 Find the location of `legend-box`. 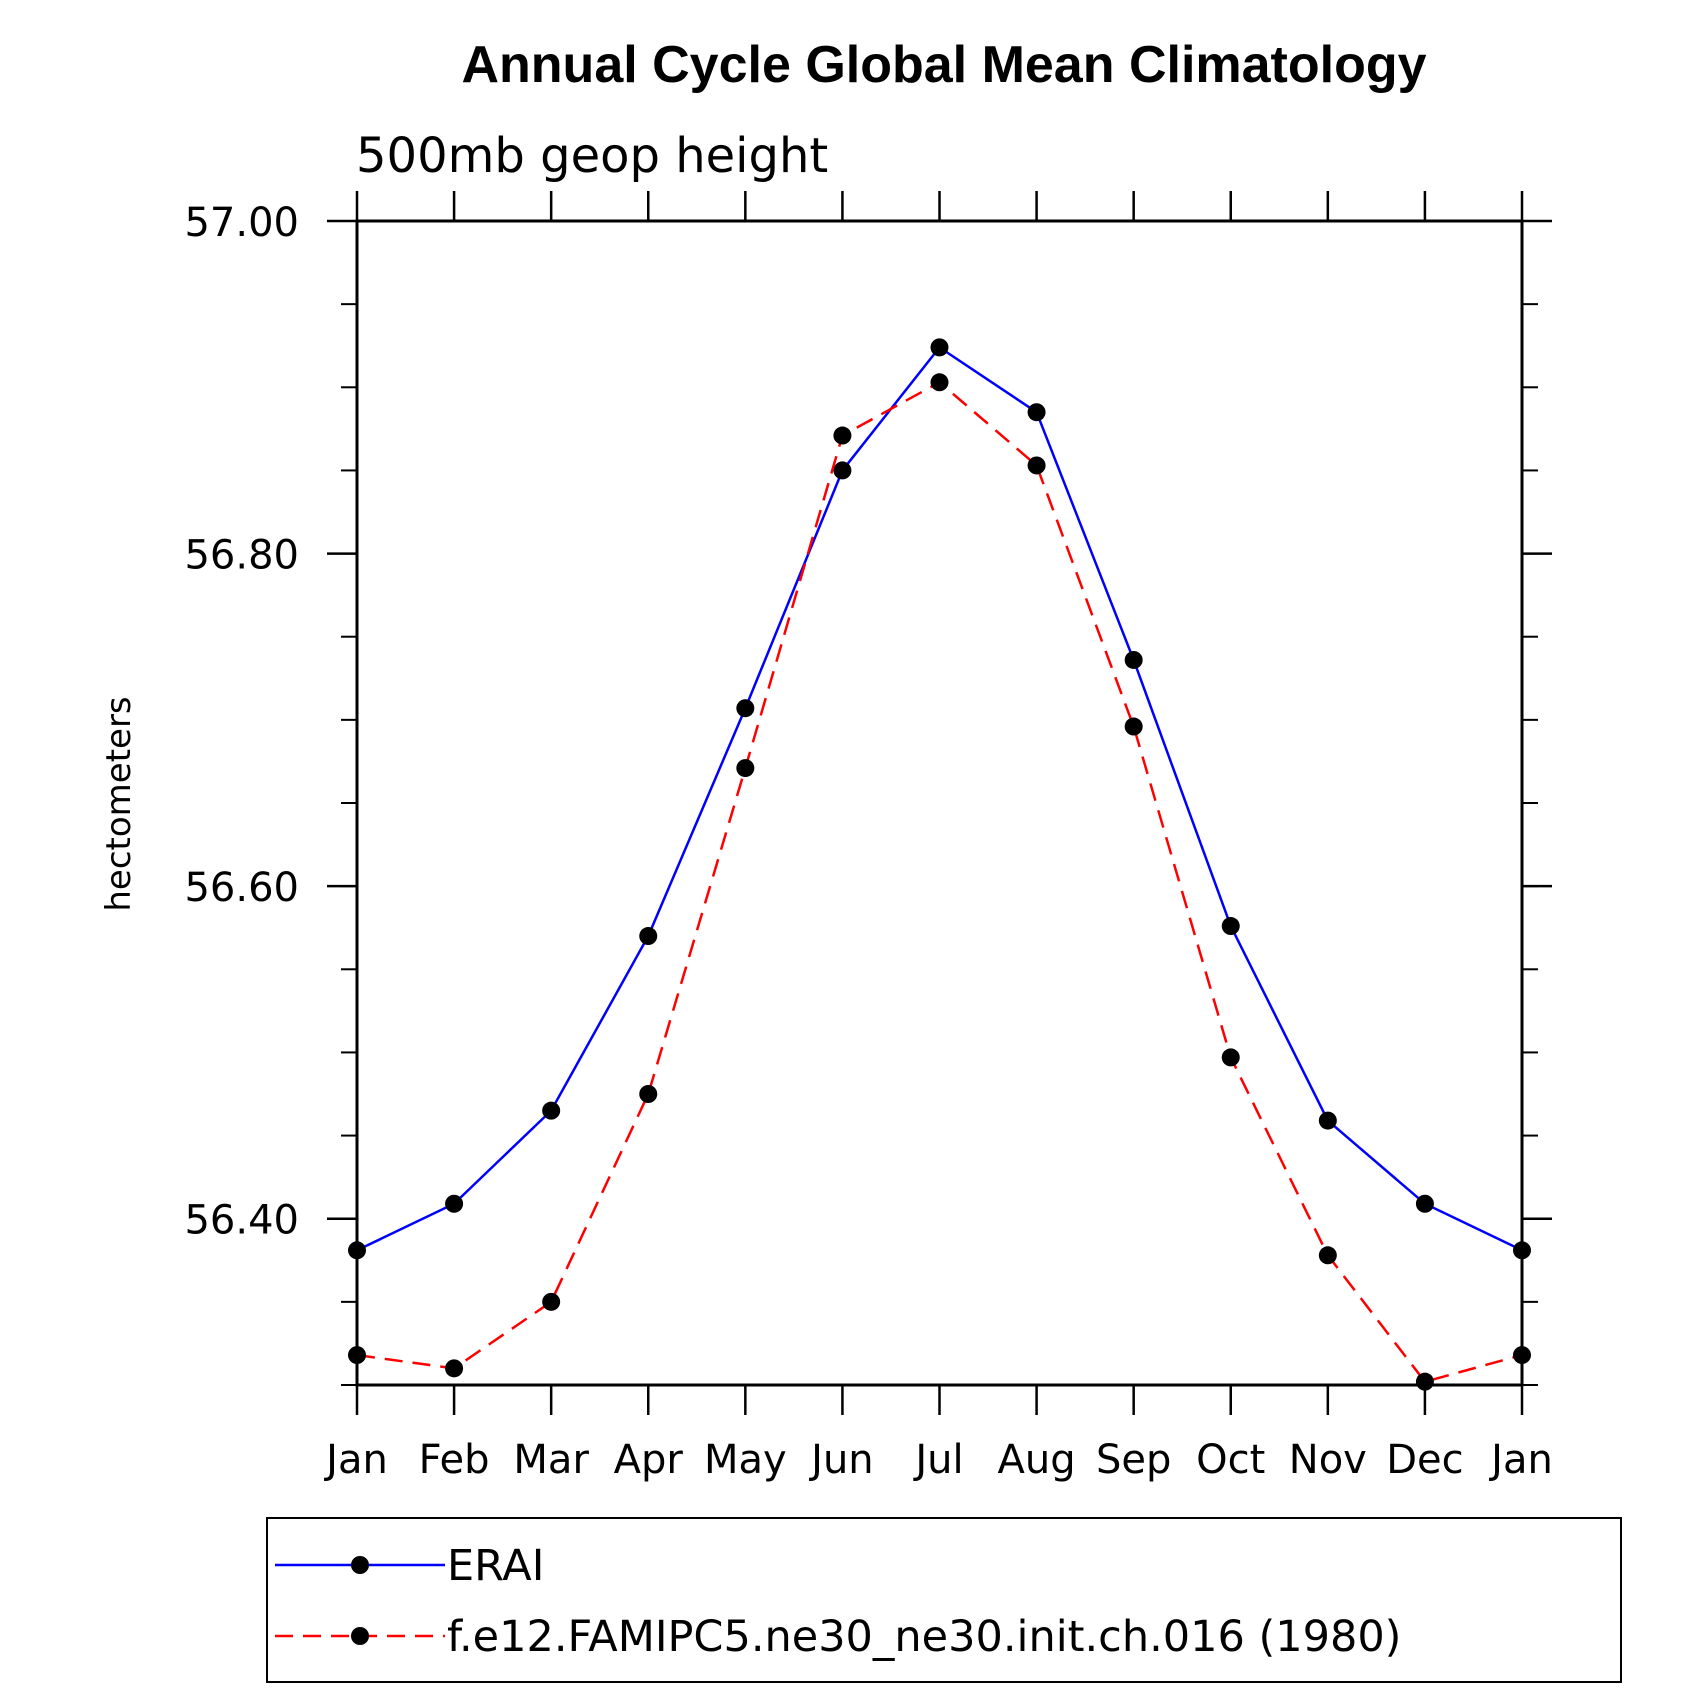

legend-box is located at coordinates (944, 1600).